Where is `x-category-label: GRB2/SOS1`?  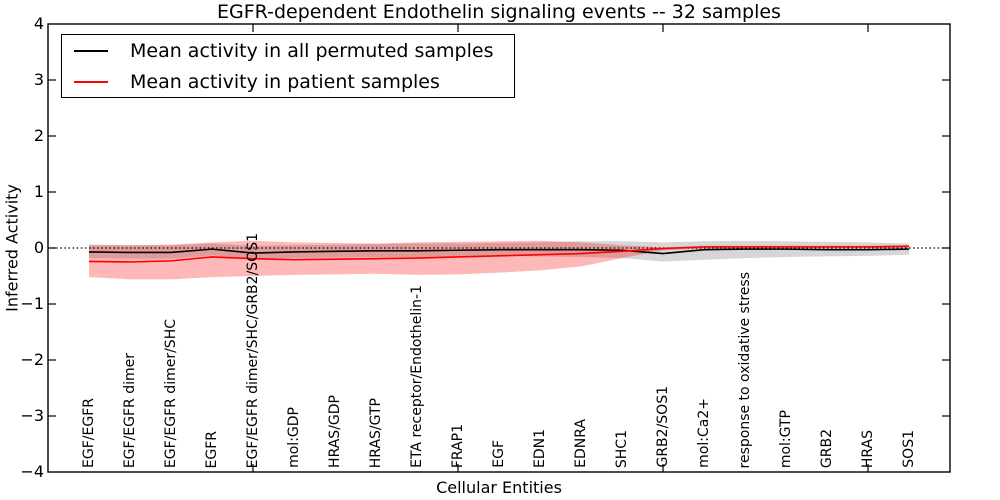
x-category-label: GRB2/SOS1 is located at coordinates (663, 427).